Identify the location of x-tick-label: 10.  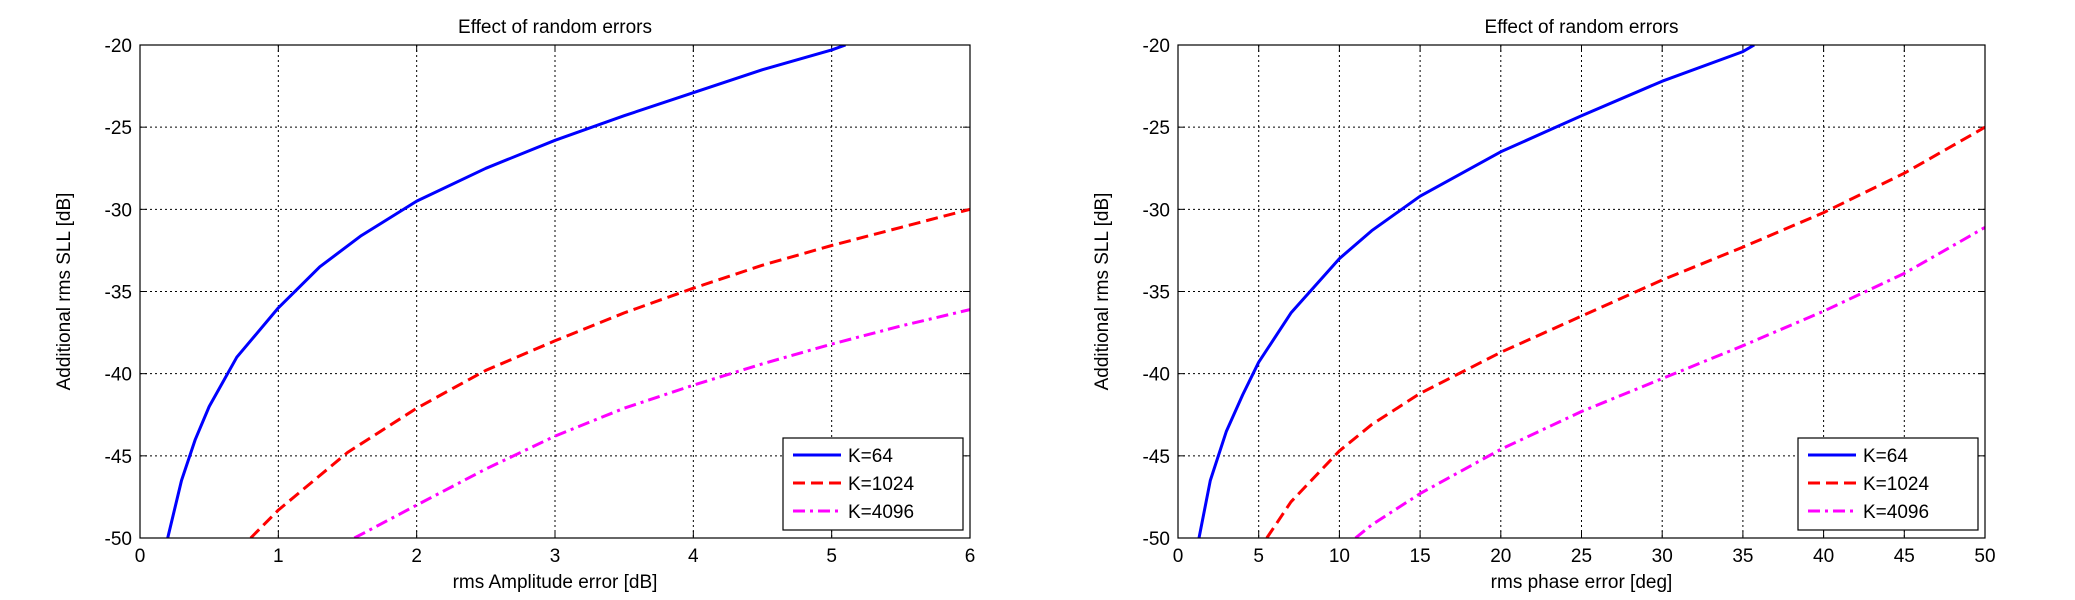
(1339, 556).